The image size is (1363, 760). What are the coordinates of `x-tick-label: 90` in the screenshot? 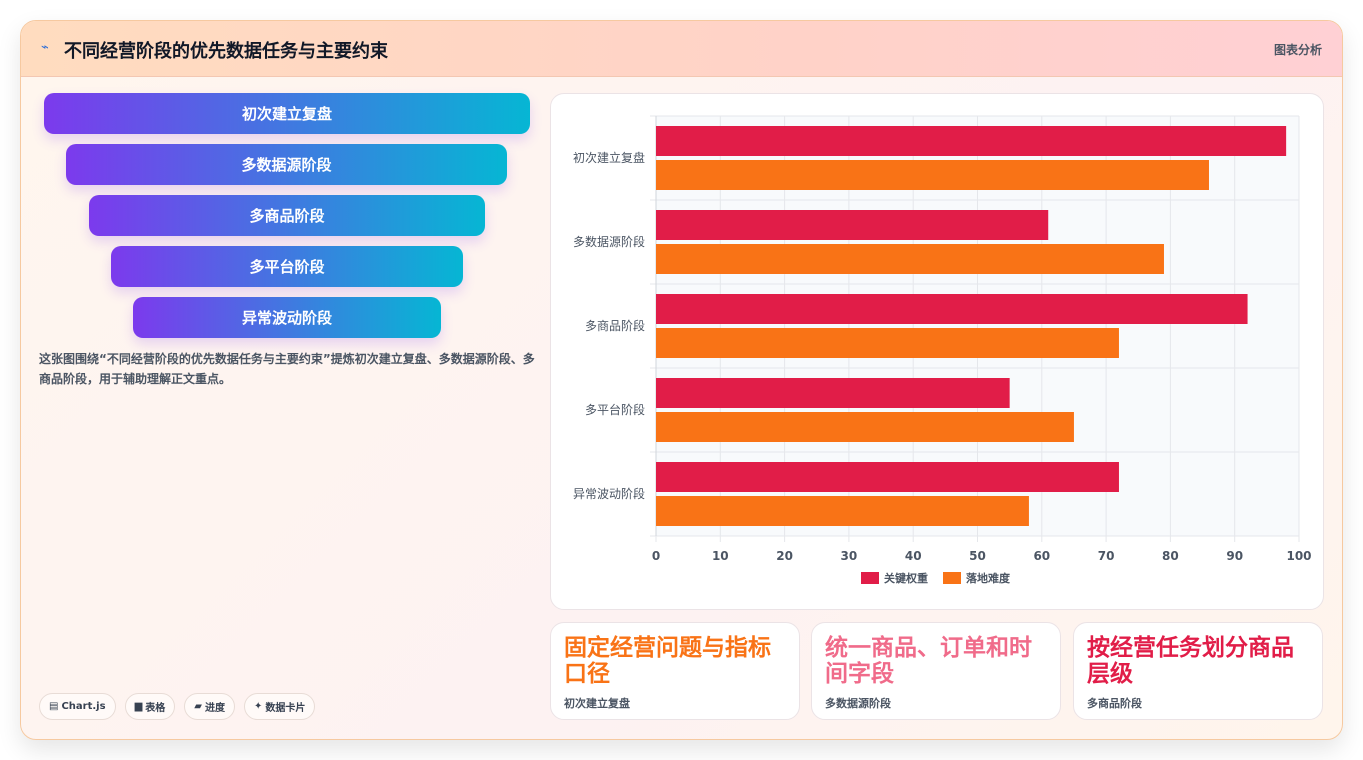 It's located at (1234, 556).